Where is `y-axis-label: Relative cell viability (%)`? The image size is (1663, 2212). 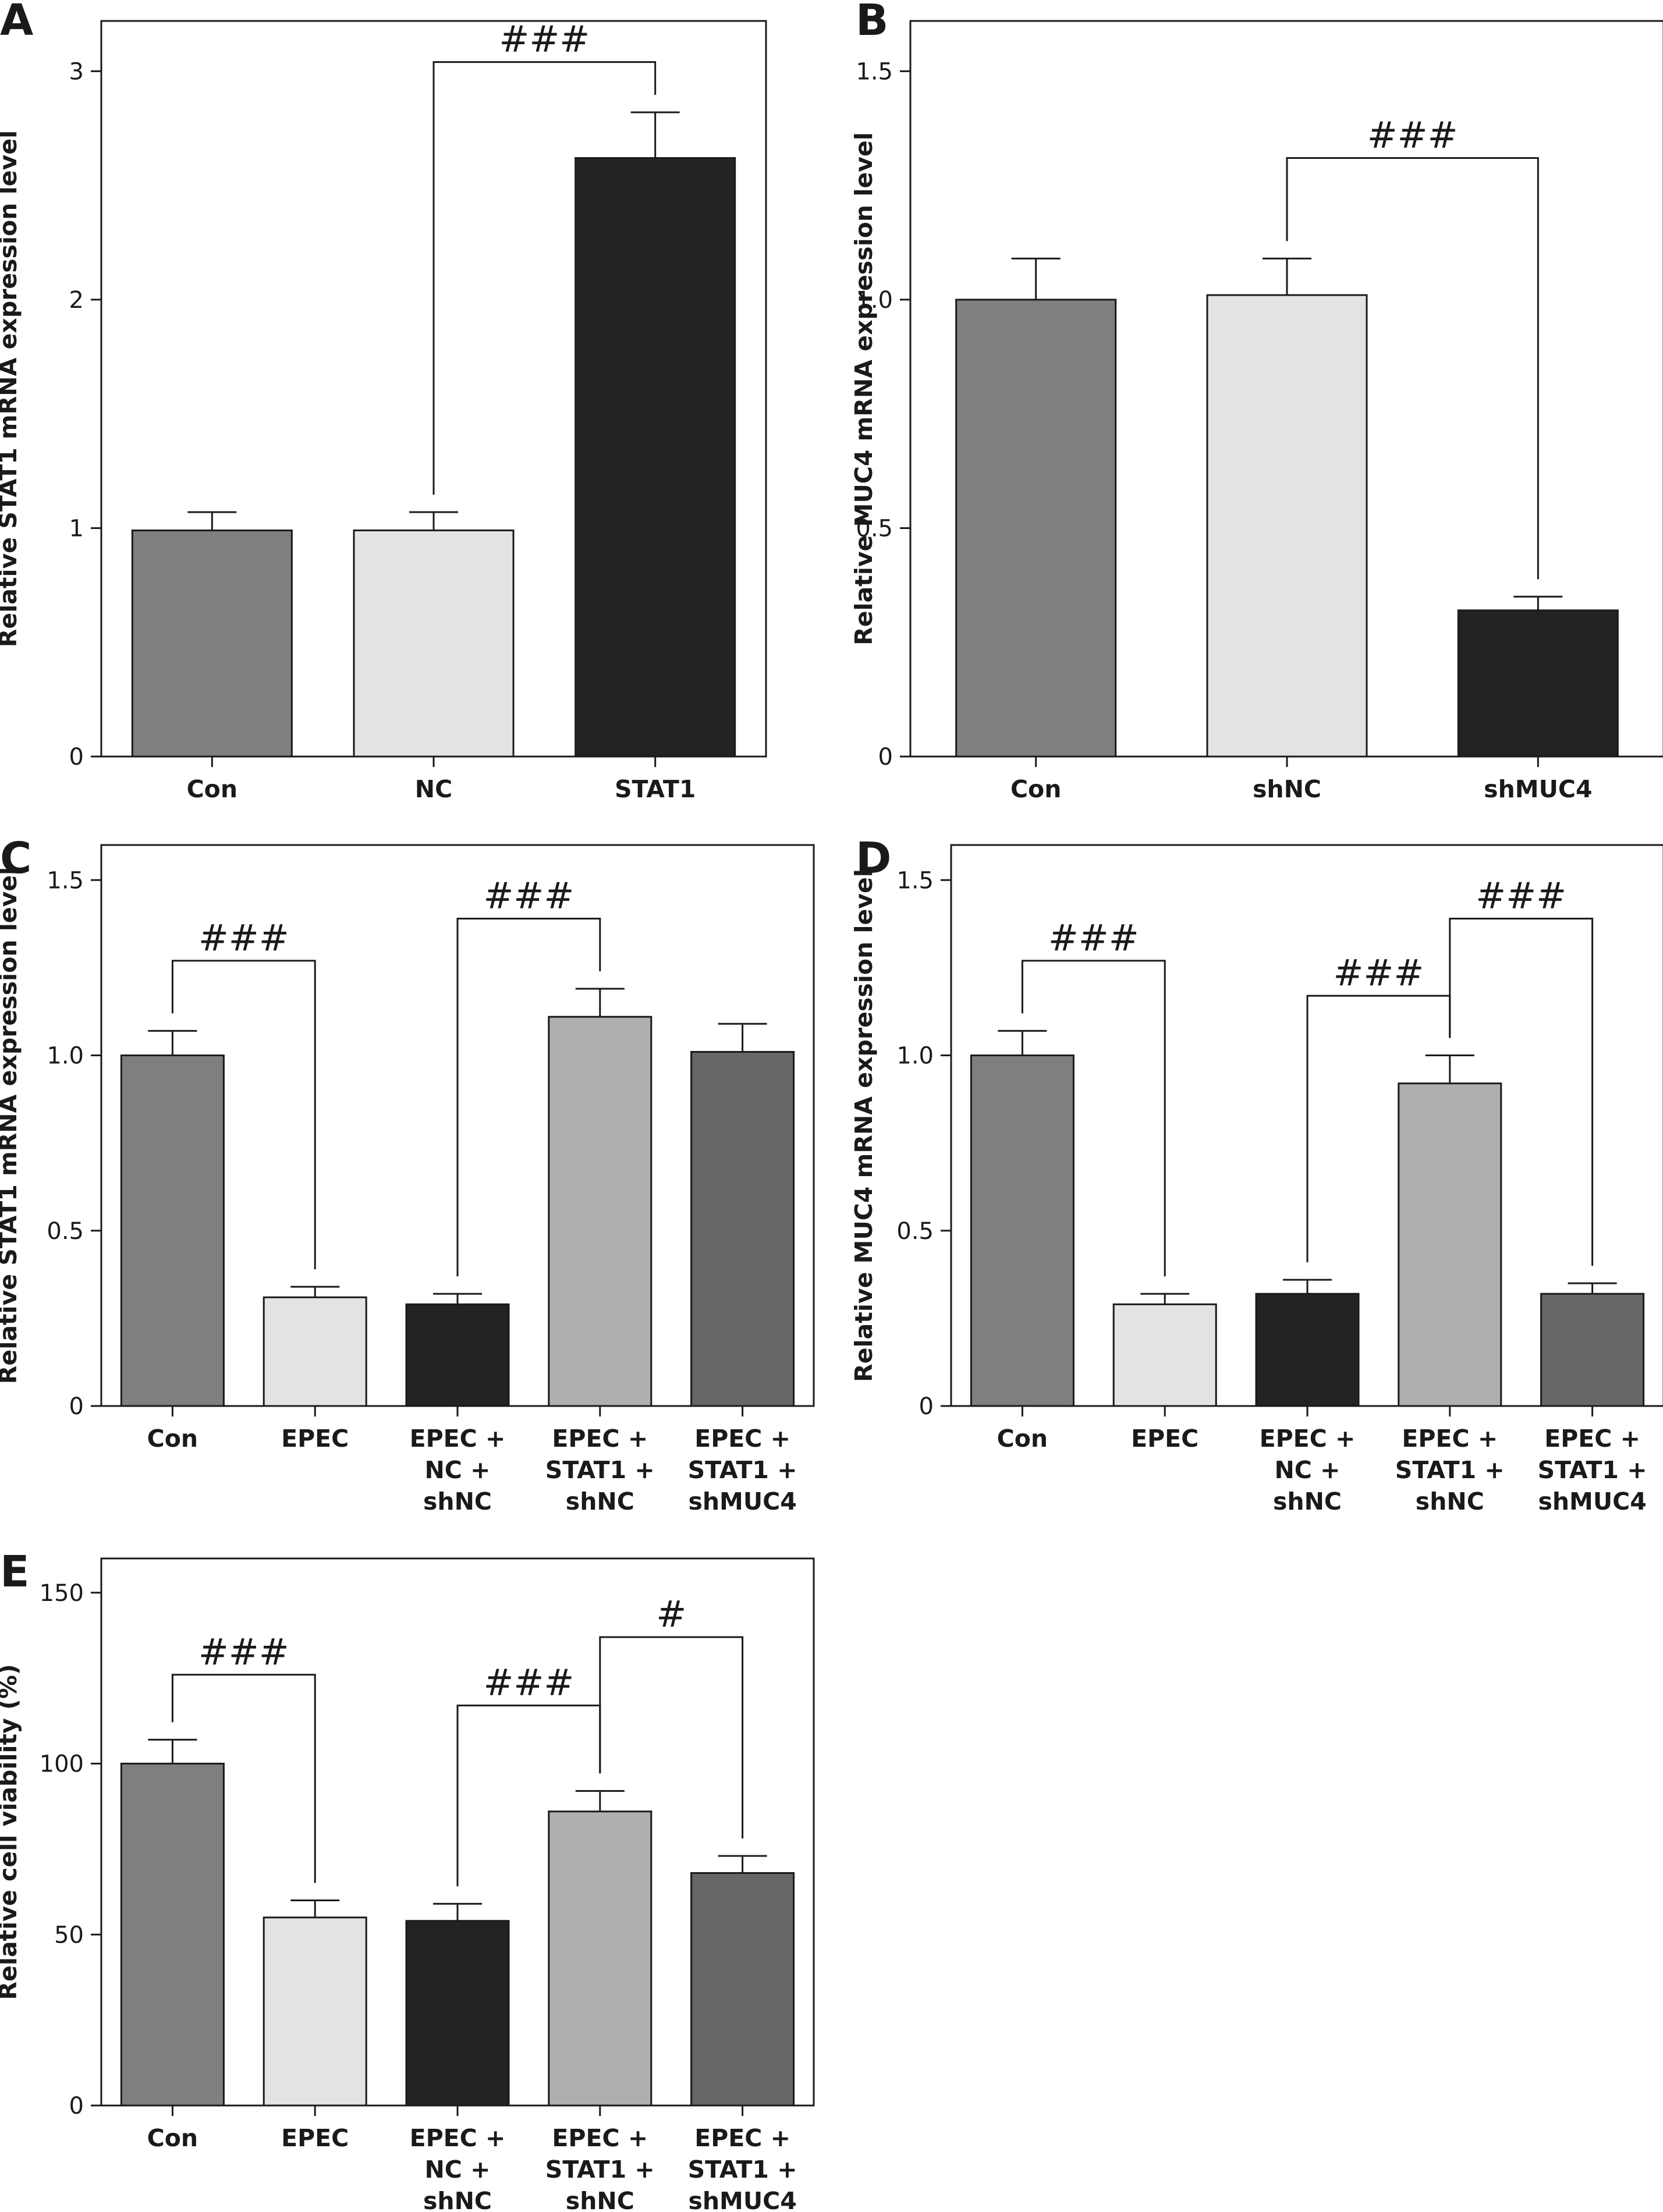
y-axis-label: Relative cell viability (%) is located at coordinates (11, 1832).